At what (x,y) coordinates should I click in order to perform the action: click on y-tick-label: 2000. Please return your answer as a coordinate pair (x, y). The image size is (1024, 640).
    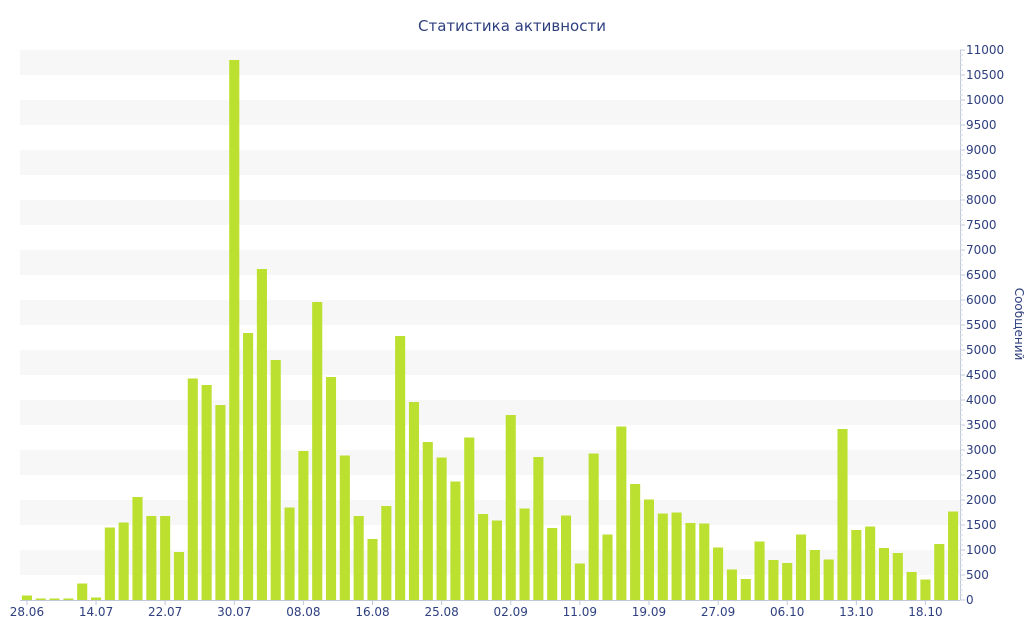
    Looking at the image, I should click on (981, 500).